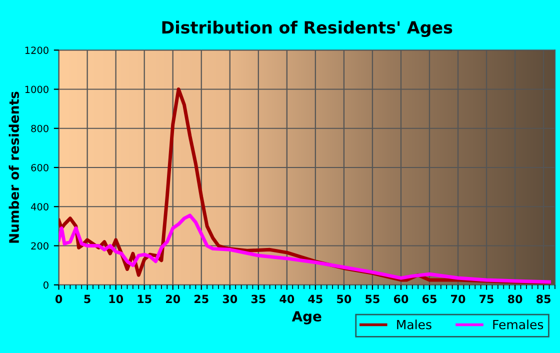 This screenshot has height=353, width=560. I want to click on x-tick-label: 15, so click(145, 299).